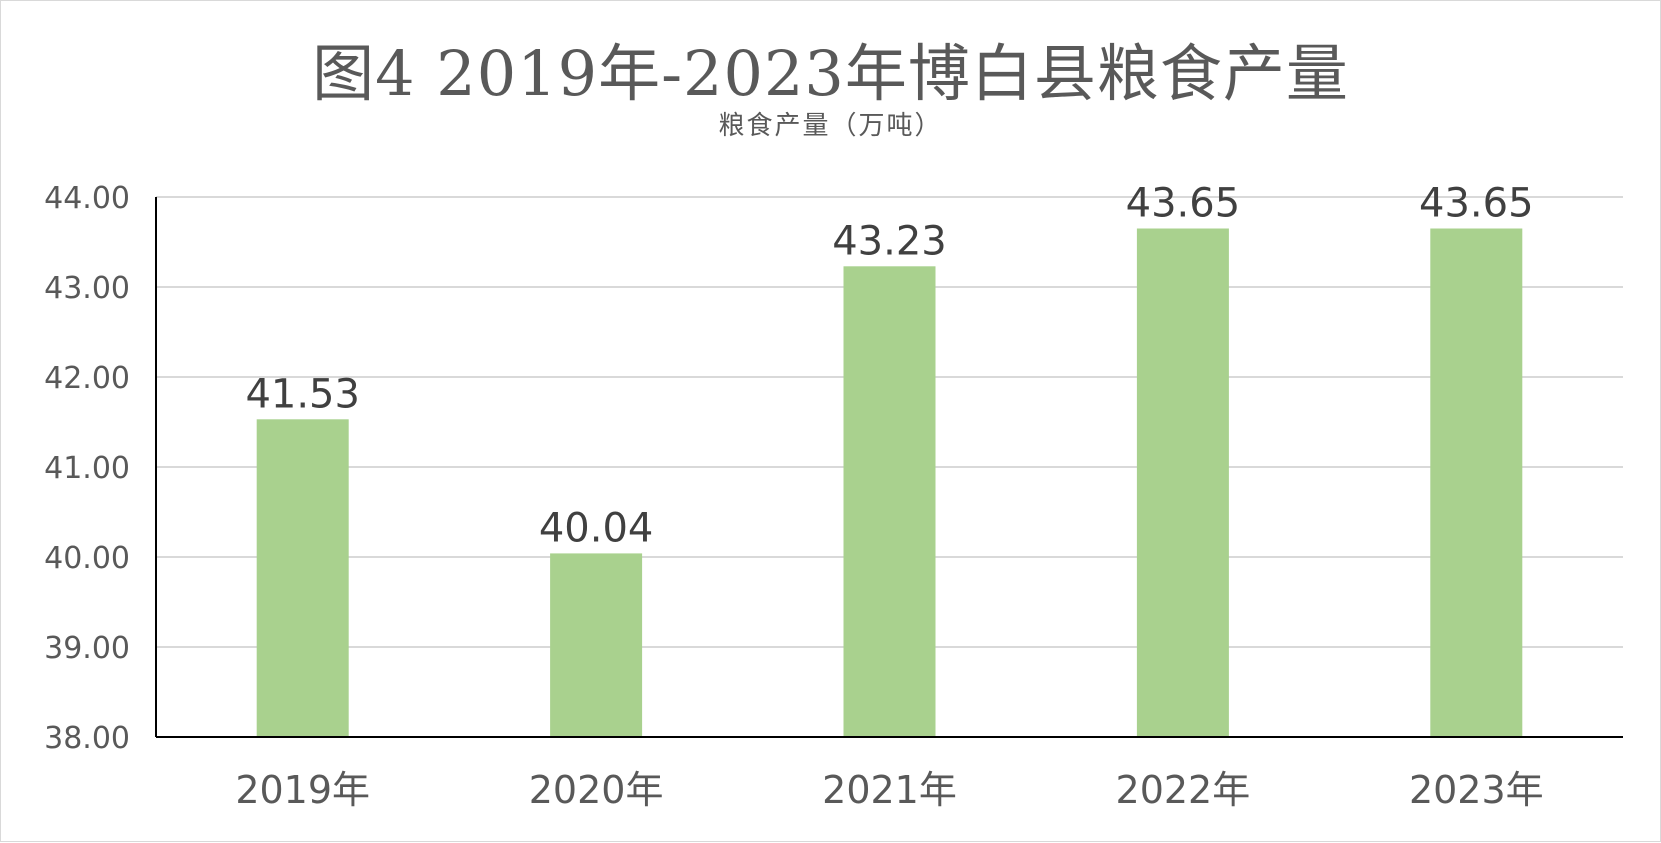 The height and width of the screenshot is (843, 1661). Describe the element at coordinates (87, 288) in the screenshot. I see `y-tick-label: 43.00` at that location.